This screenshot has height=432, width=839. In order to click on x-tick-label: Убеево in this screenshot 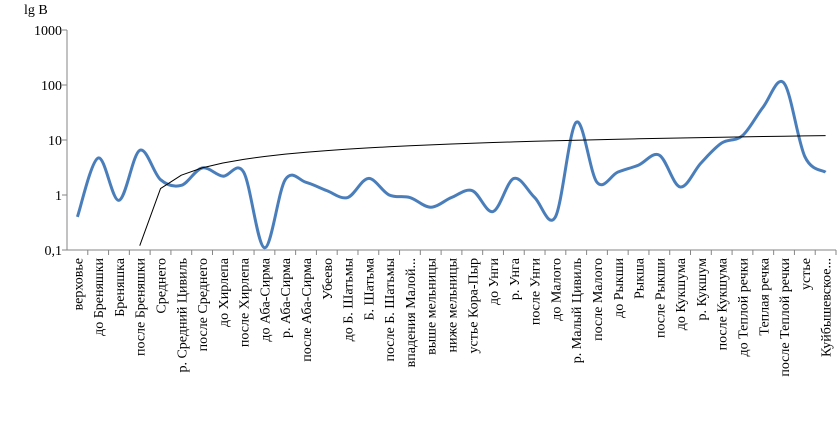, I will do `click(328, 279)`.